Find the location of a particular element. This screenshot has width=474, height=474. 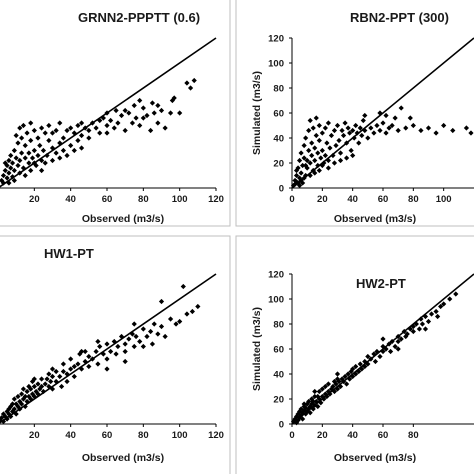

x-tick-label: 0 is located at coordinates (291, 435).